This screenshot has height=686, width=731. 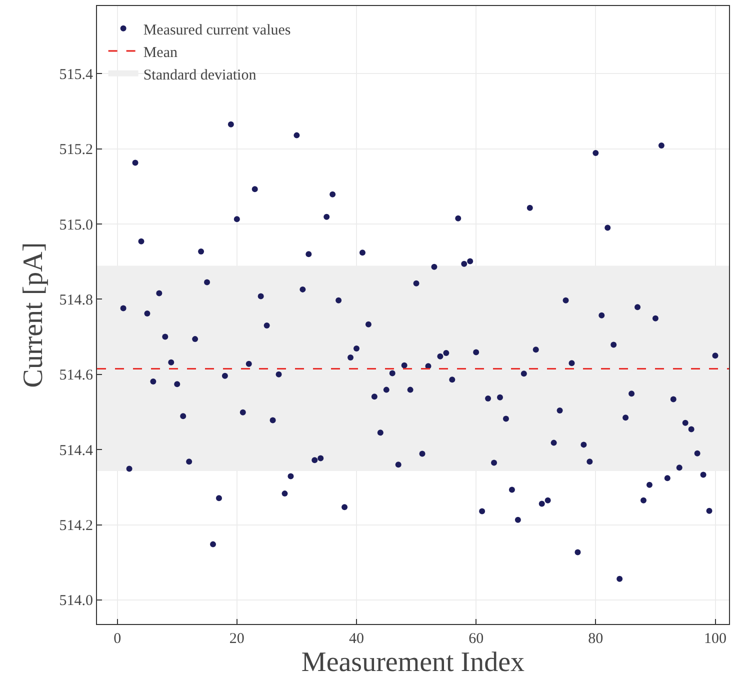 I want to click on y-tick-label: 515.4, so click(x=76, y=74).